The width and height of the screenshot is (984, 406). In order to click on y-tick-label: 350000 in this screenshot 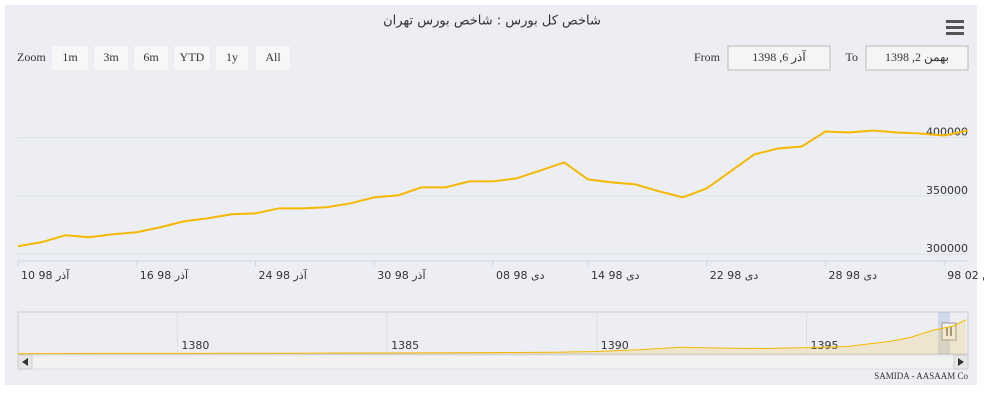, I will do `click(947, 190)`.